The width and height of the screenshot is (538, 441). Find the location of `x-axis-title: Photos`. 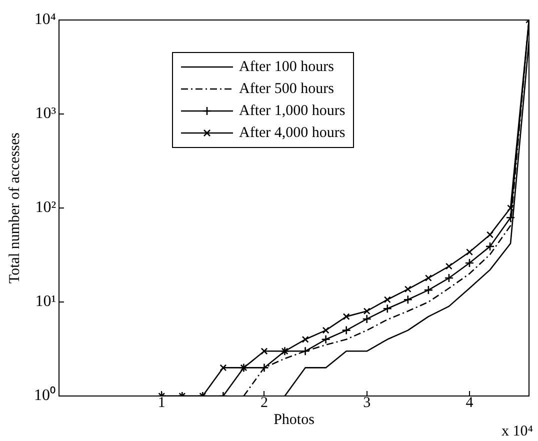

x-axis-title: Photos is located at coordinates (294, 420).